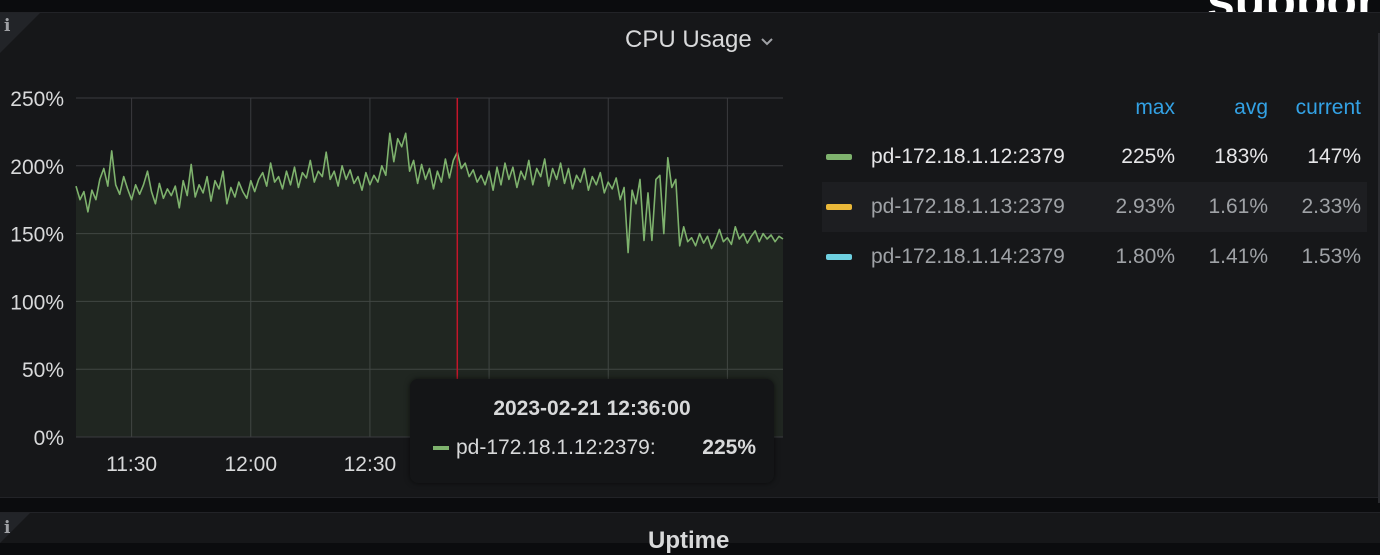  What do you see at coordinates (968, 156) in the screenshot?
I see `legend-series-name: pd-172.18.1.12:2379` at bounding box center [968, 156].